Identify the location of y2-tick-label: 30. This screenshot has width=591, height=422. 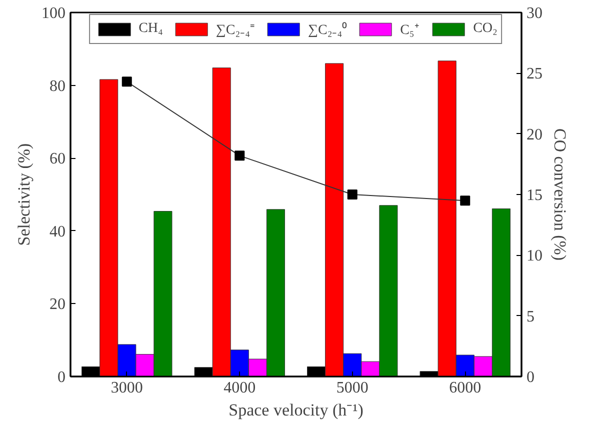
(534, 13).